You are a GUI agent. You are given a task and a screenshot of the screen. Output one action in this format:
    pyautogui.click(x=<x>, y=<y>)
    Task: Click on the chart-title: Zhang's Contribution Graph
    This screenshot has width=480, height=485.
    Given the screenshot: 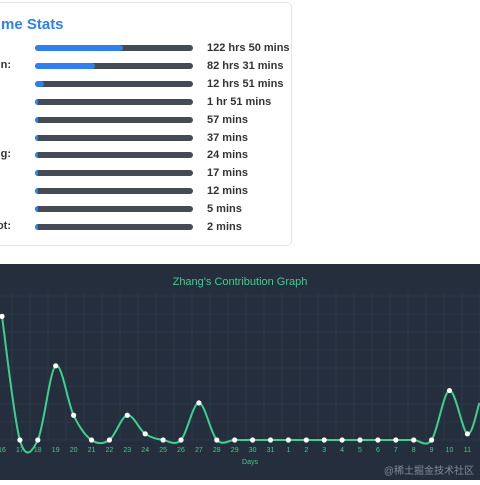 What is the action you would take?
    pyautogui.click(x=240, y=282)
    